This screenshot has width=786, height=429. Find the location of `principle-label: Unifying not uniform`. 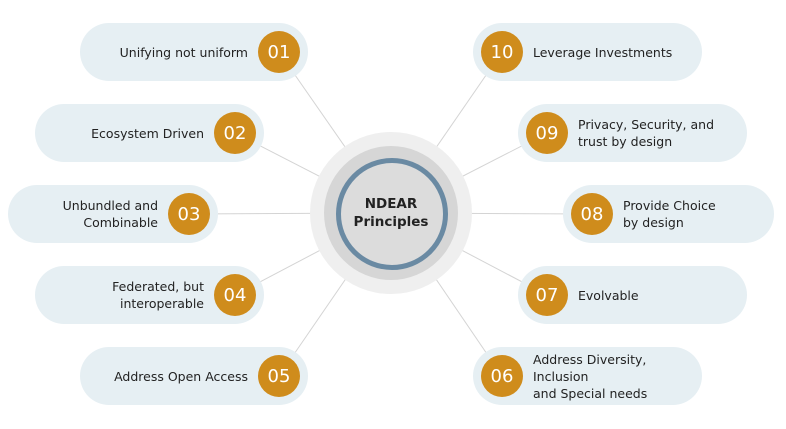

principle-label: Unifying not uniform is located at coordinates (183, 52).